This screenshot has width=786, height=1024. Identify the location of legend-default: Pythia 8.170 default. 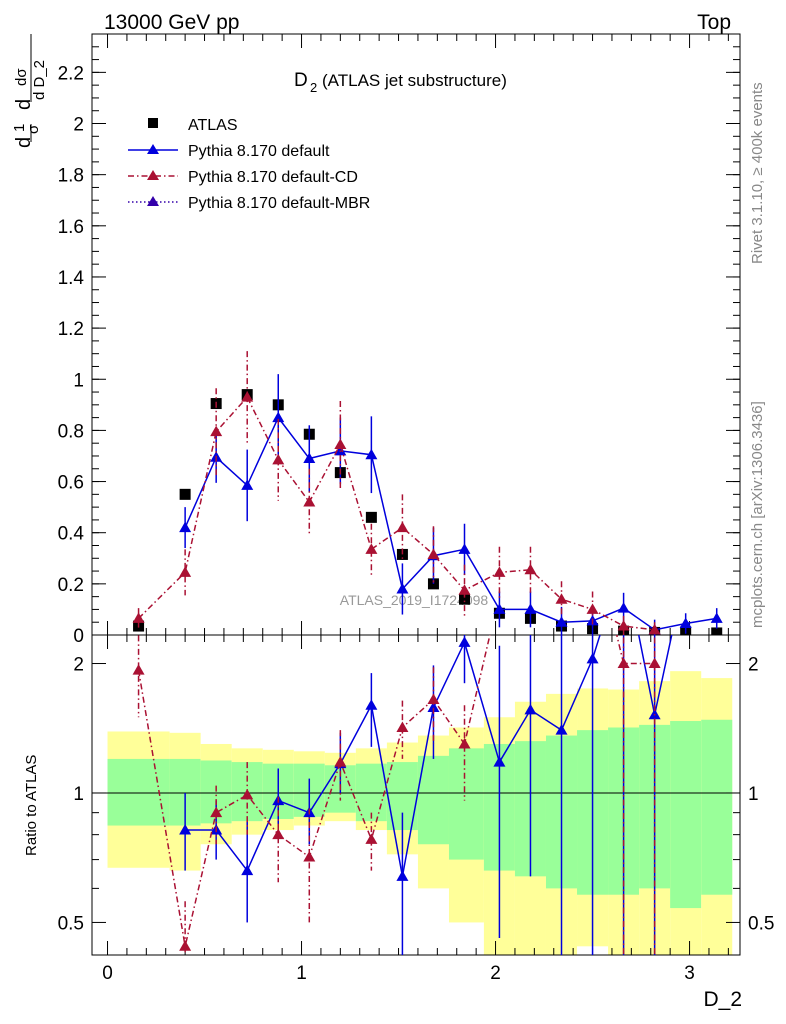
(259, 151).